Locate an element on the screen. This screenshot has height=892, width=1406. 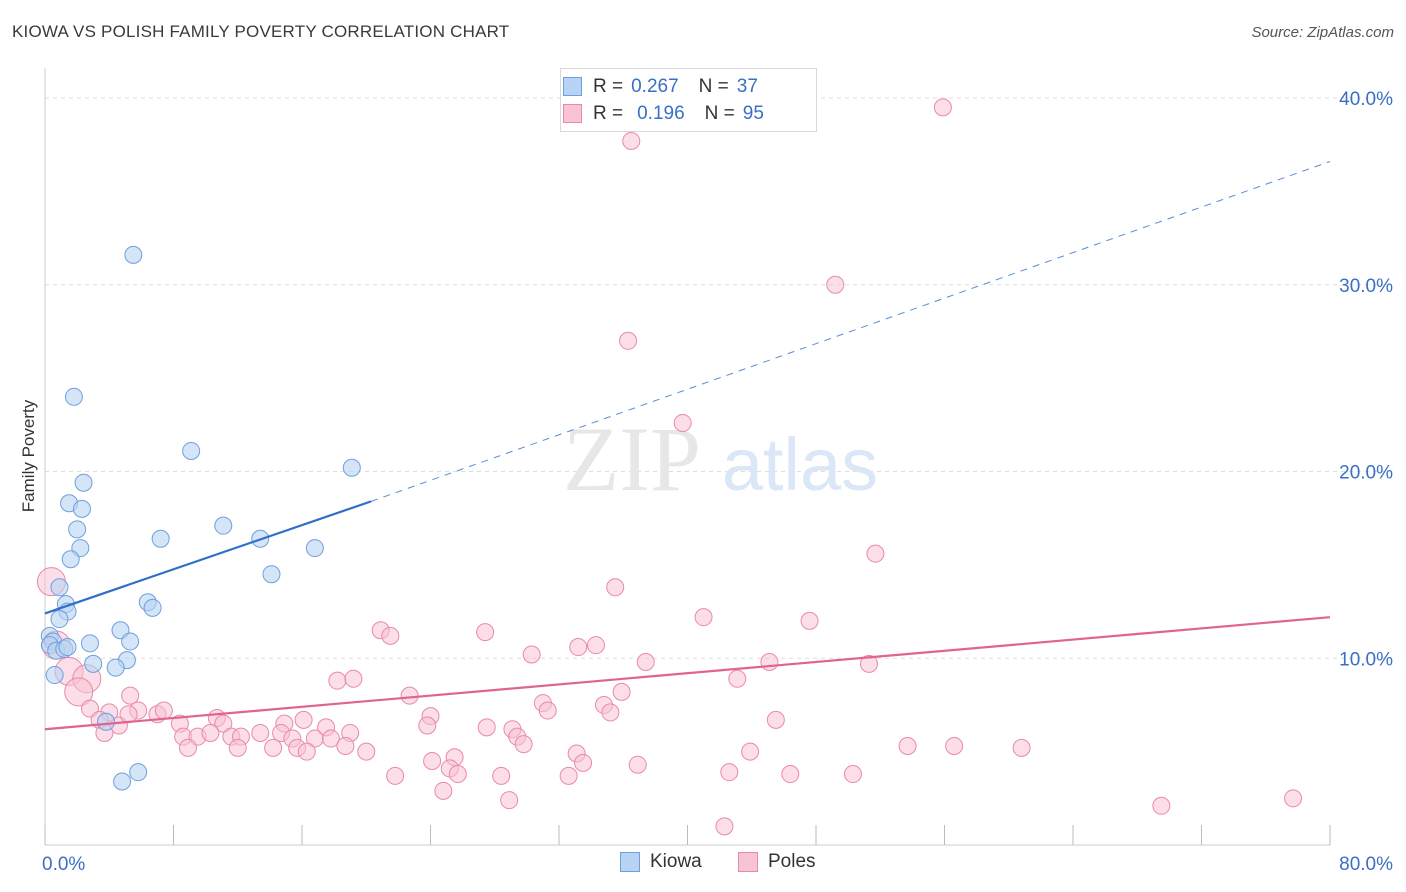
x-tick-label-max: 80.0% is located at coordinates (1366, 864).